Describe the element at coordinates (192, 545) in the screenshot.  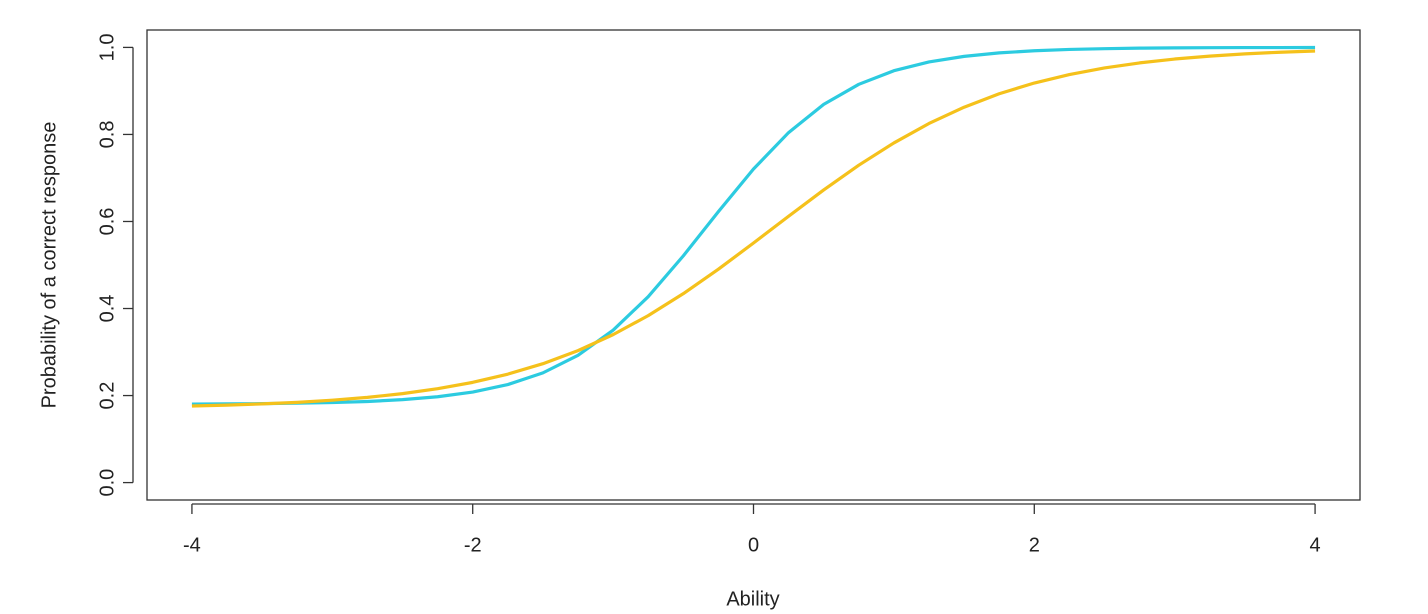
I see `x-tick-label: -4` at that location.